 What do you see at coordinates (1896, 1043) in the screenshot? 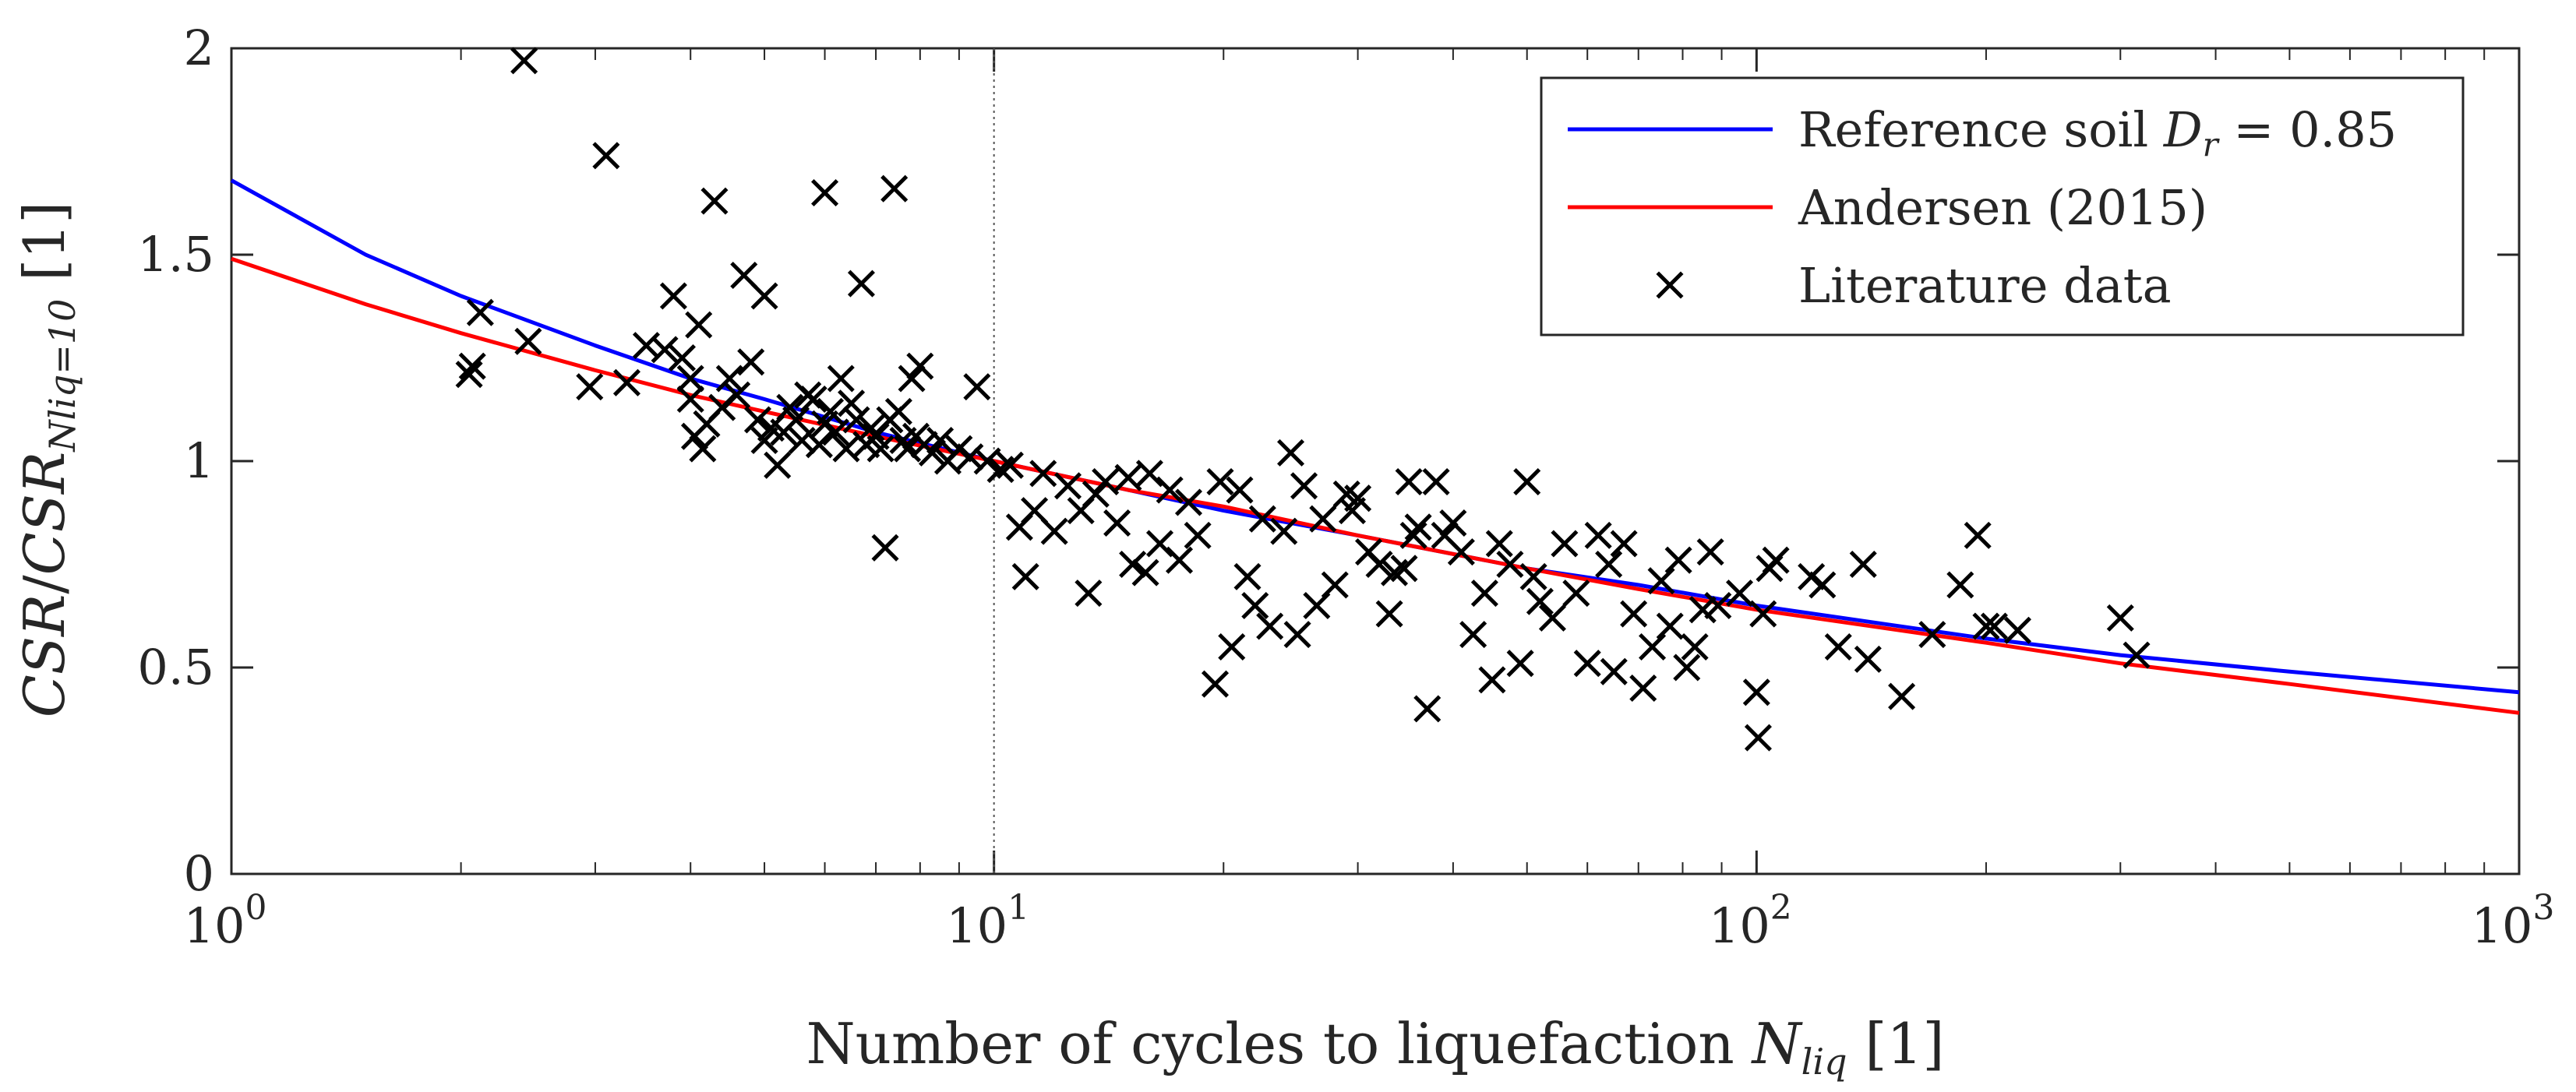
I see `x-axis-title-unit: [1]` at bounding box center [1896, 1043].